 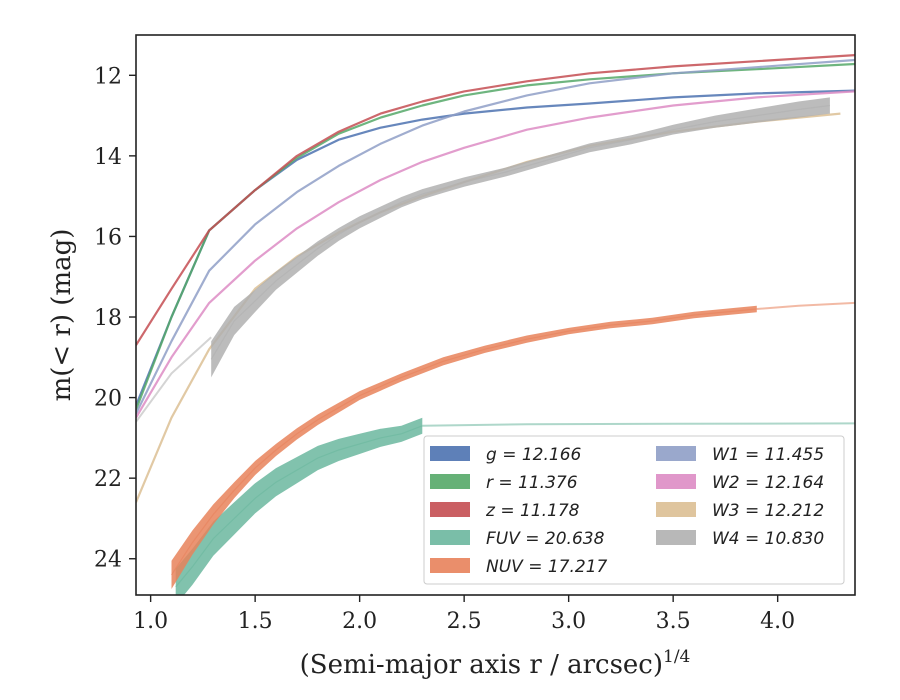 What do you see at coordinates (638, 424) in the screenshot?
I see `series-fuv-extension` at bounding box center [638, 424].